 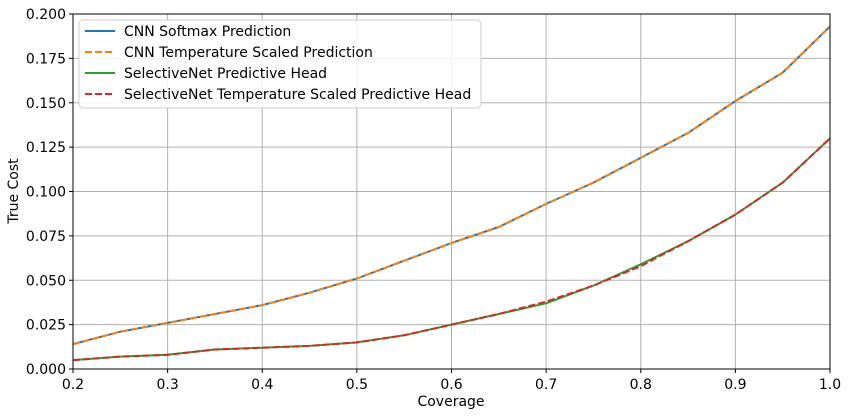 I want to click on legend-label: CNN Softmax Prediction, so click(x=207, y=32).